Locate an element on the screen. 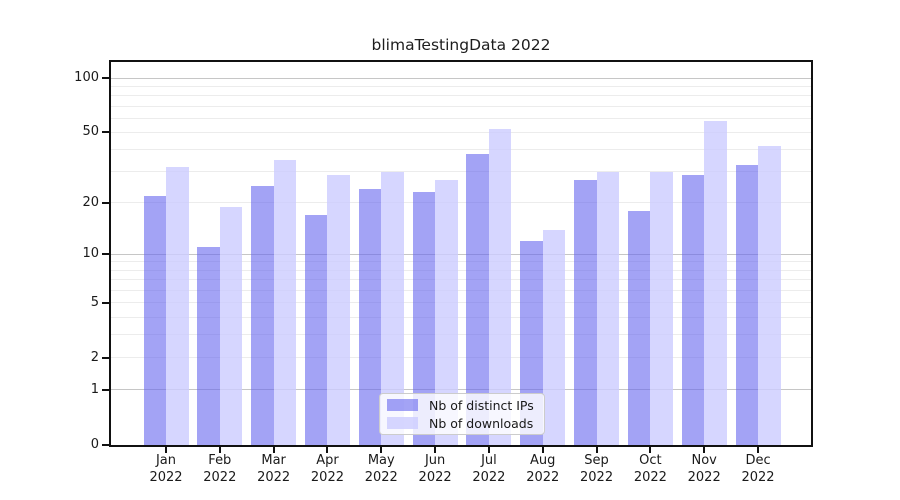  x-tick-label: Jul 2022 is located at coordinates (489, 469).